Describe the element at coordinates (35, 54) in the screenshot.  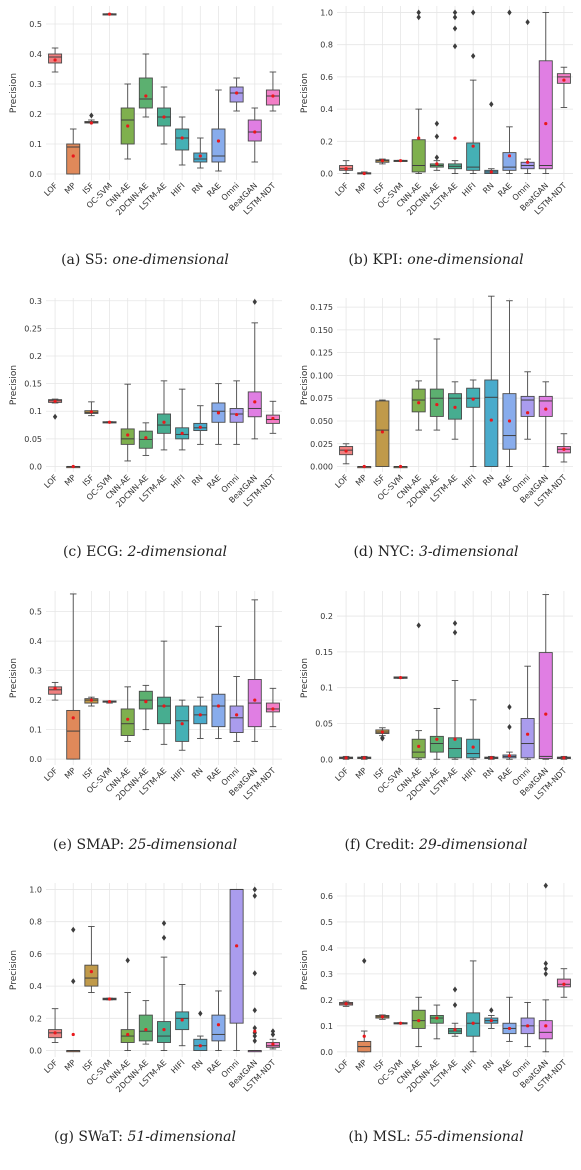
I see `y-tick-label: 0.4` at that location.